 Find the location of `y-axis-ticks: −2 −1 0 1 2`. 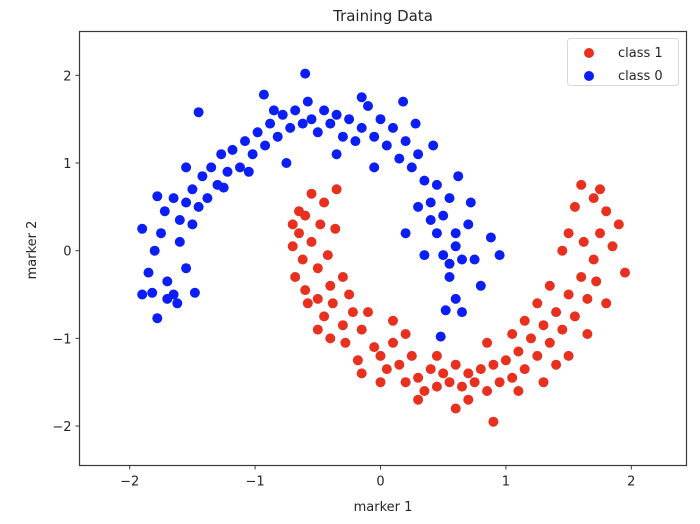

y-axis-ticks: −2 −1 0 1 2 is located at coordinates (66, 252).